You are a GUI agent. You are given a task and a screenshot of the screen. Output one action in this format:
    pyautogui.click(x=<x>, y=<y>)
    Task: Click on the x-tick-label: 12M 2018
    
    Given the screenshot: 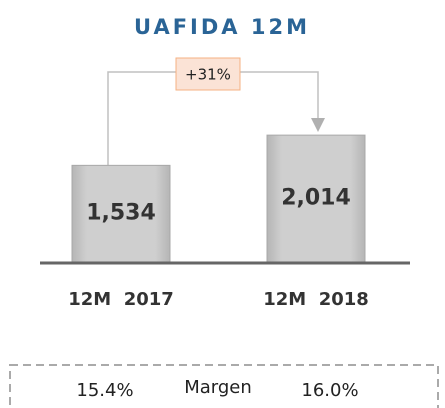 What is the action you would take?
    pyautogui.click(x=316, y=299)
    